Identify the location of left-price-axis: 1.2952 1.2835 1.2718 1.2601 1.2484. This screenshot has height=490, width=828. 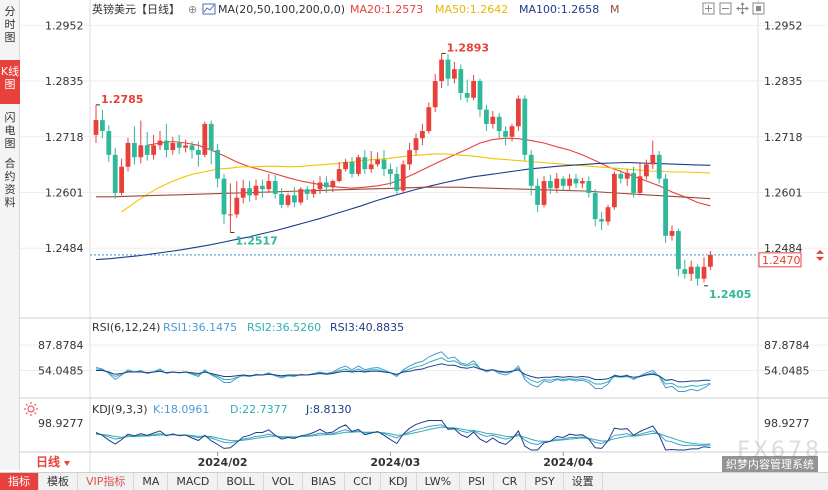
(64, 137).